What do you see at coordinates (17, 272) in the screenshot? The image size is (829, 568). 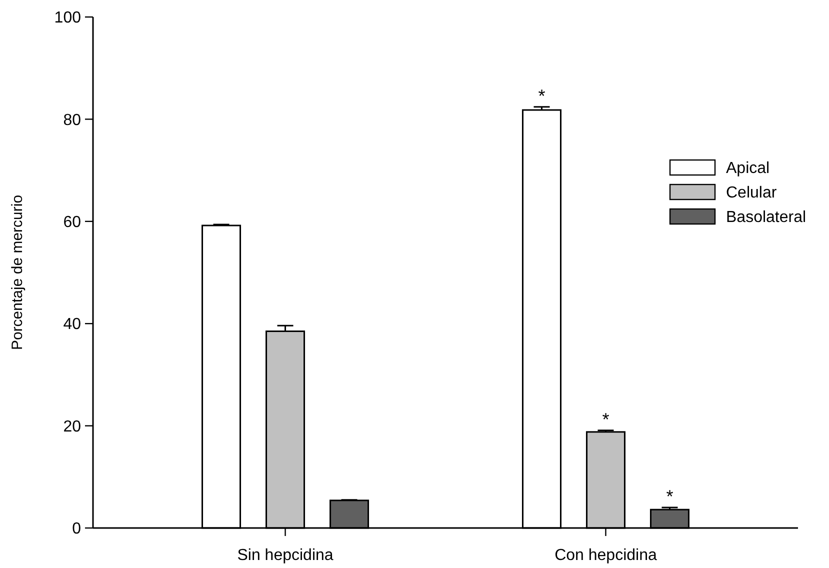 I see `y-axis-title: Porcentaje de mercurio` at bounding box center [17, 272].